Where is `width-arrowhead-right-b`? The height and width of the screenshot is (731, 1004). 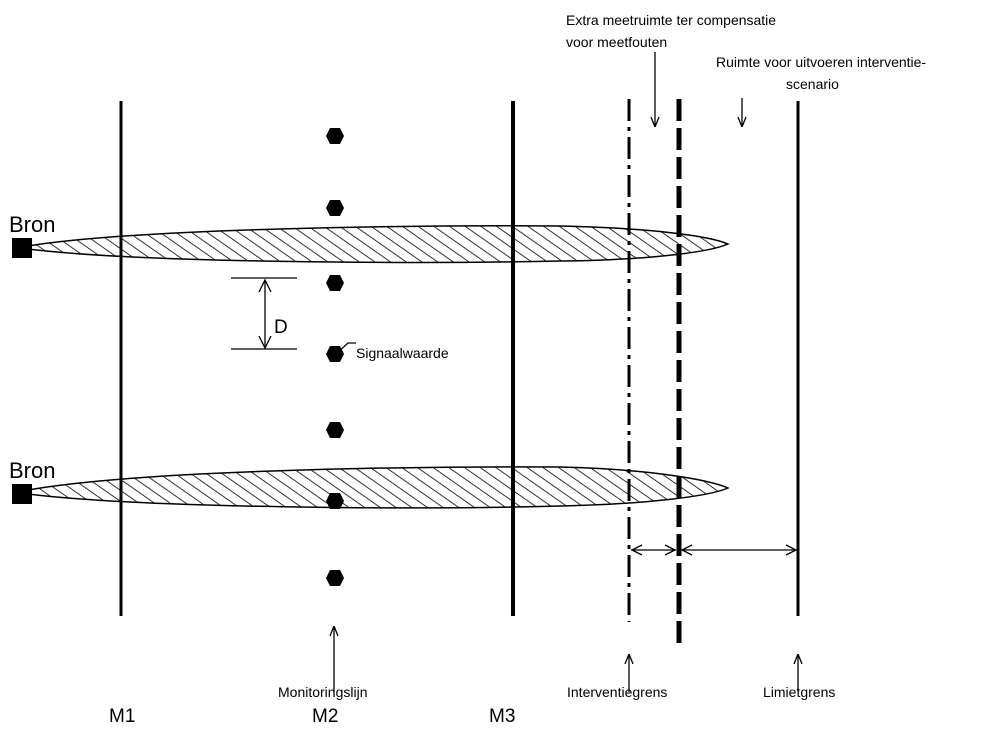 width-arrowhead-right-b is located at coordinates (791, 550).